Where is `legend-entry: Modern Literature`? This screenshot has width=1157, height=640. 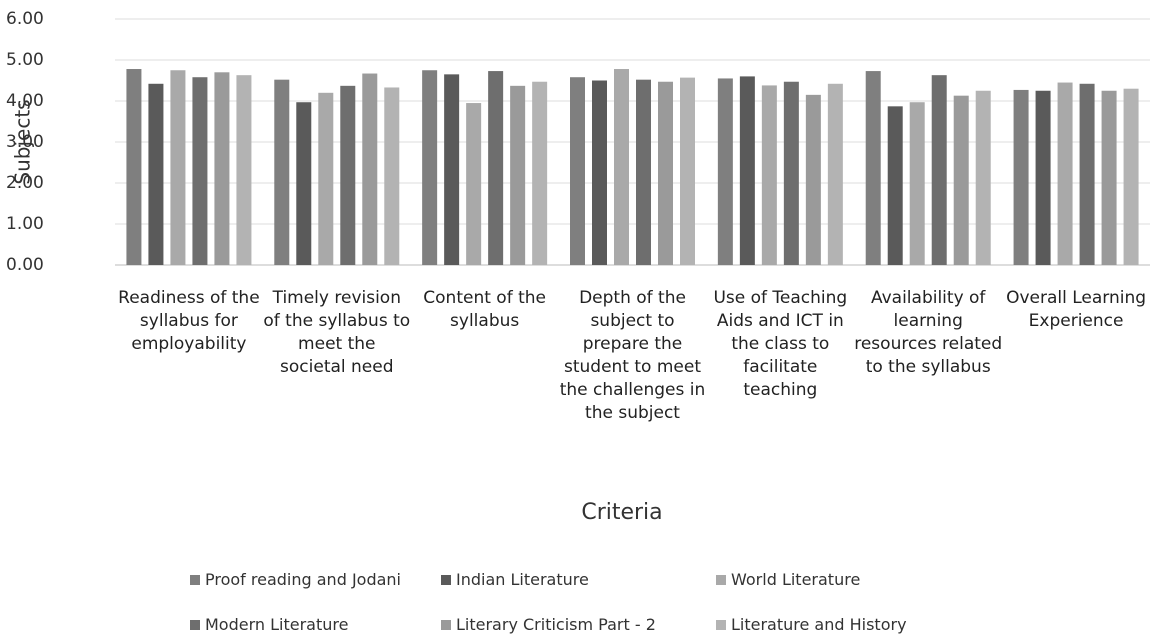 legend-entry: Modern Literature is located at coordinates (269, 624).